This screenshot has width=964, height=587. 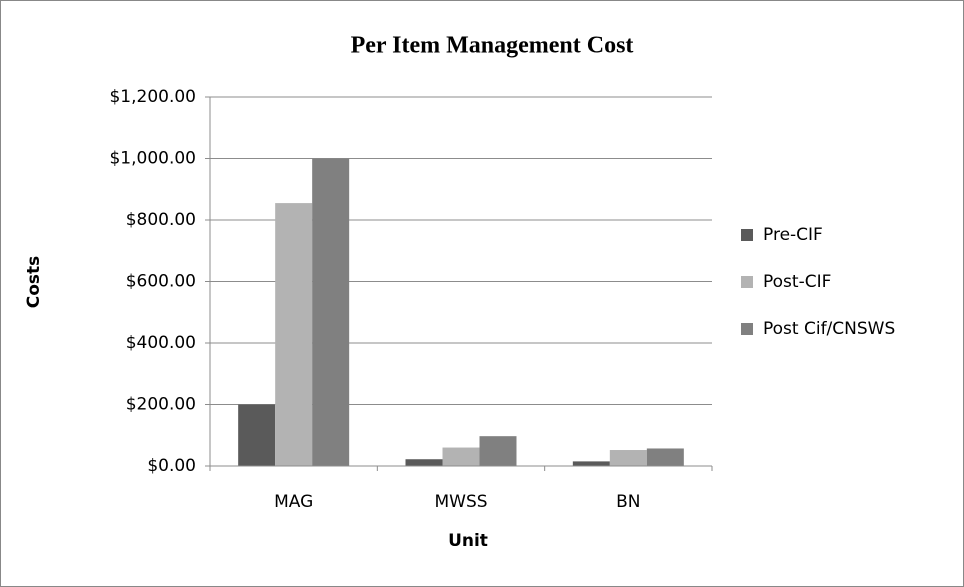 What do you see at coordinates (34, 282) in the screenshot?
I see `y-axis-label: Costs` at bounding box center [34, 282].